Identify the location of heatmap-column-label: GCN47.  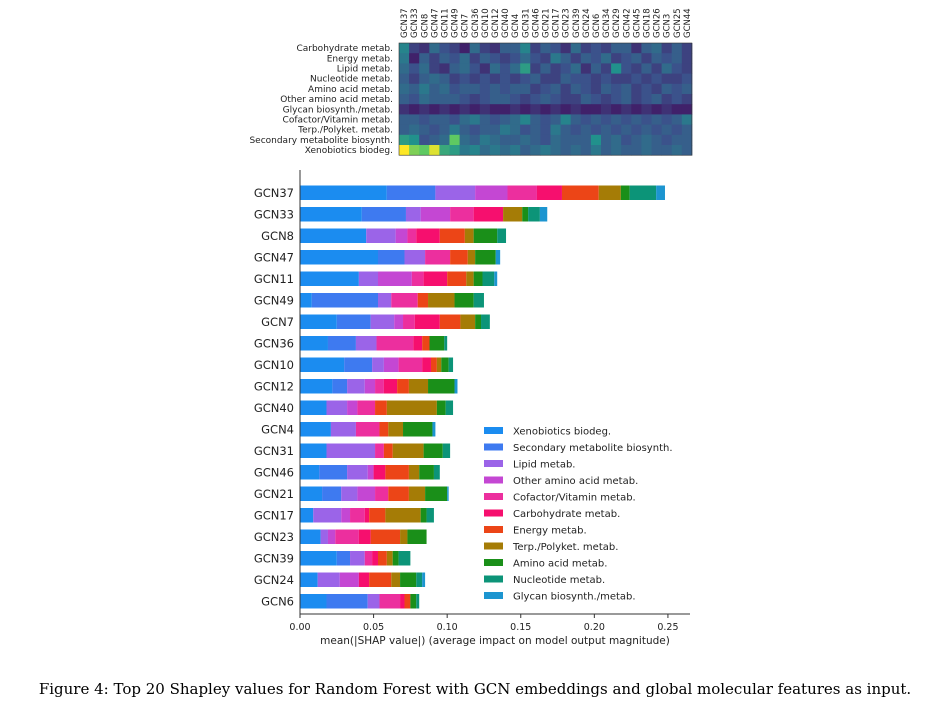
(435, 23).